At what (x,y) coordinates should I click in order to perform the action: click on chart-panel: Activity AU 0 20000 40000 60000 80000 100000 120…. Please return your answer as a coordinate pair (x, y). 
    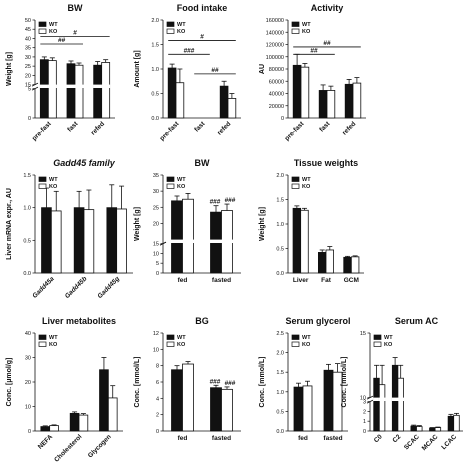
    Looking at the image, I should click on (312, 72).